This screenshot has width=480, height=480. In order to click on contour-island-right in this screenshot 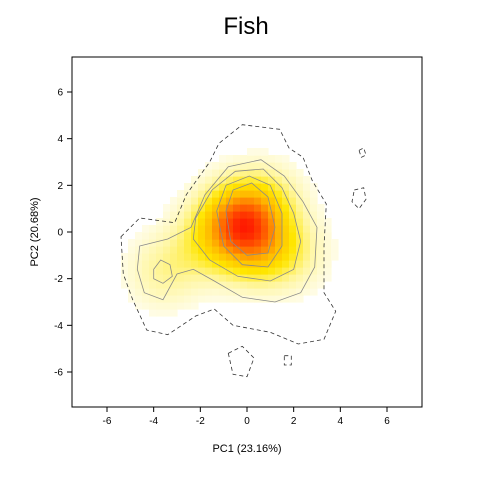, I will do `click(359, 198)`.